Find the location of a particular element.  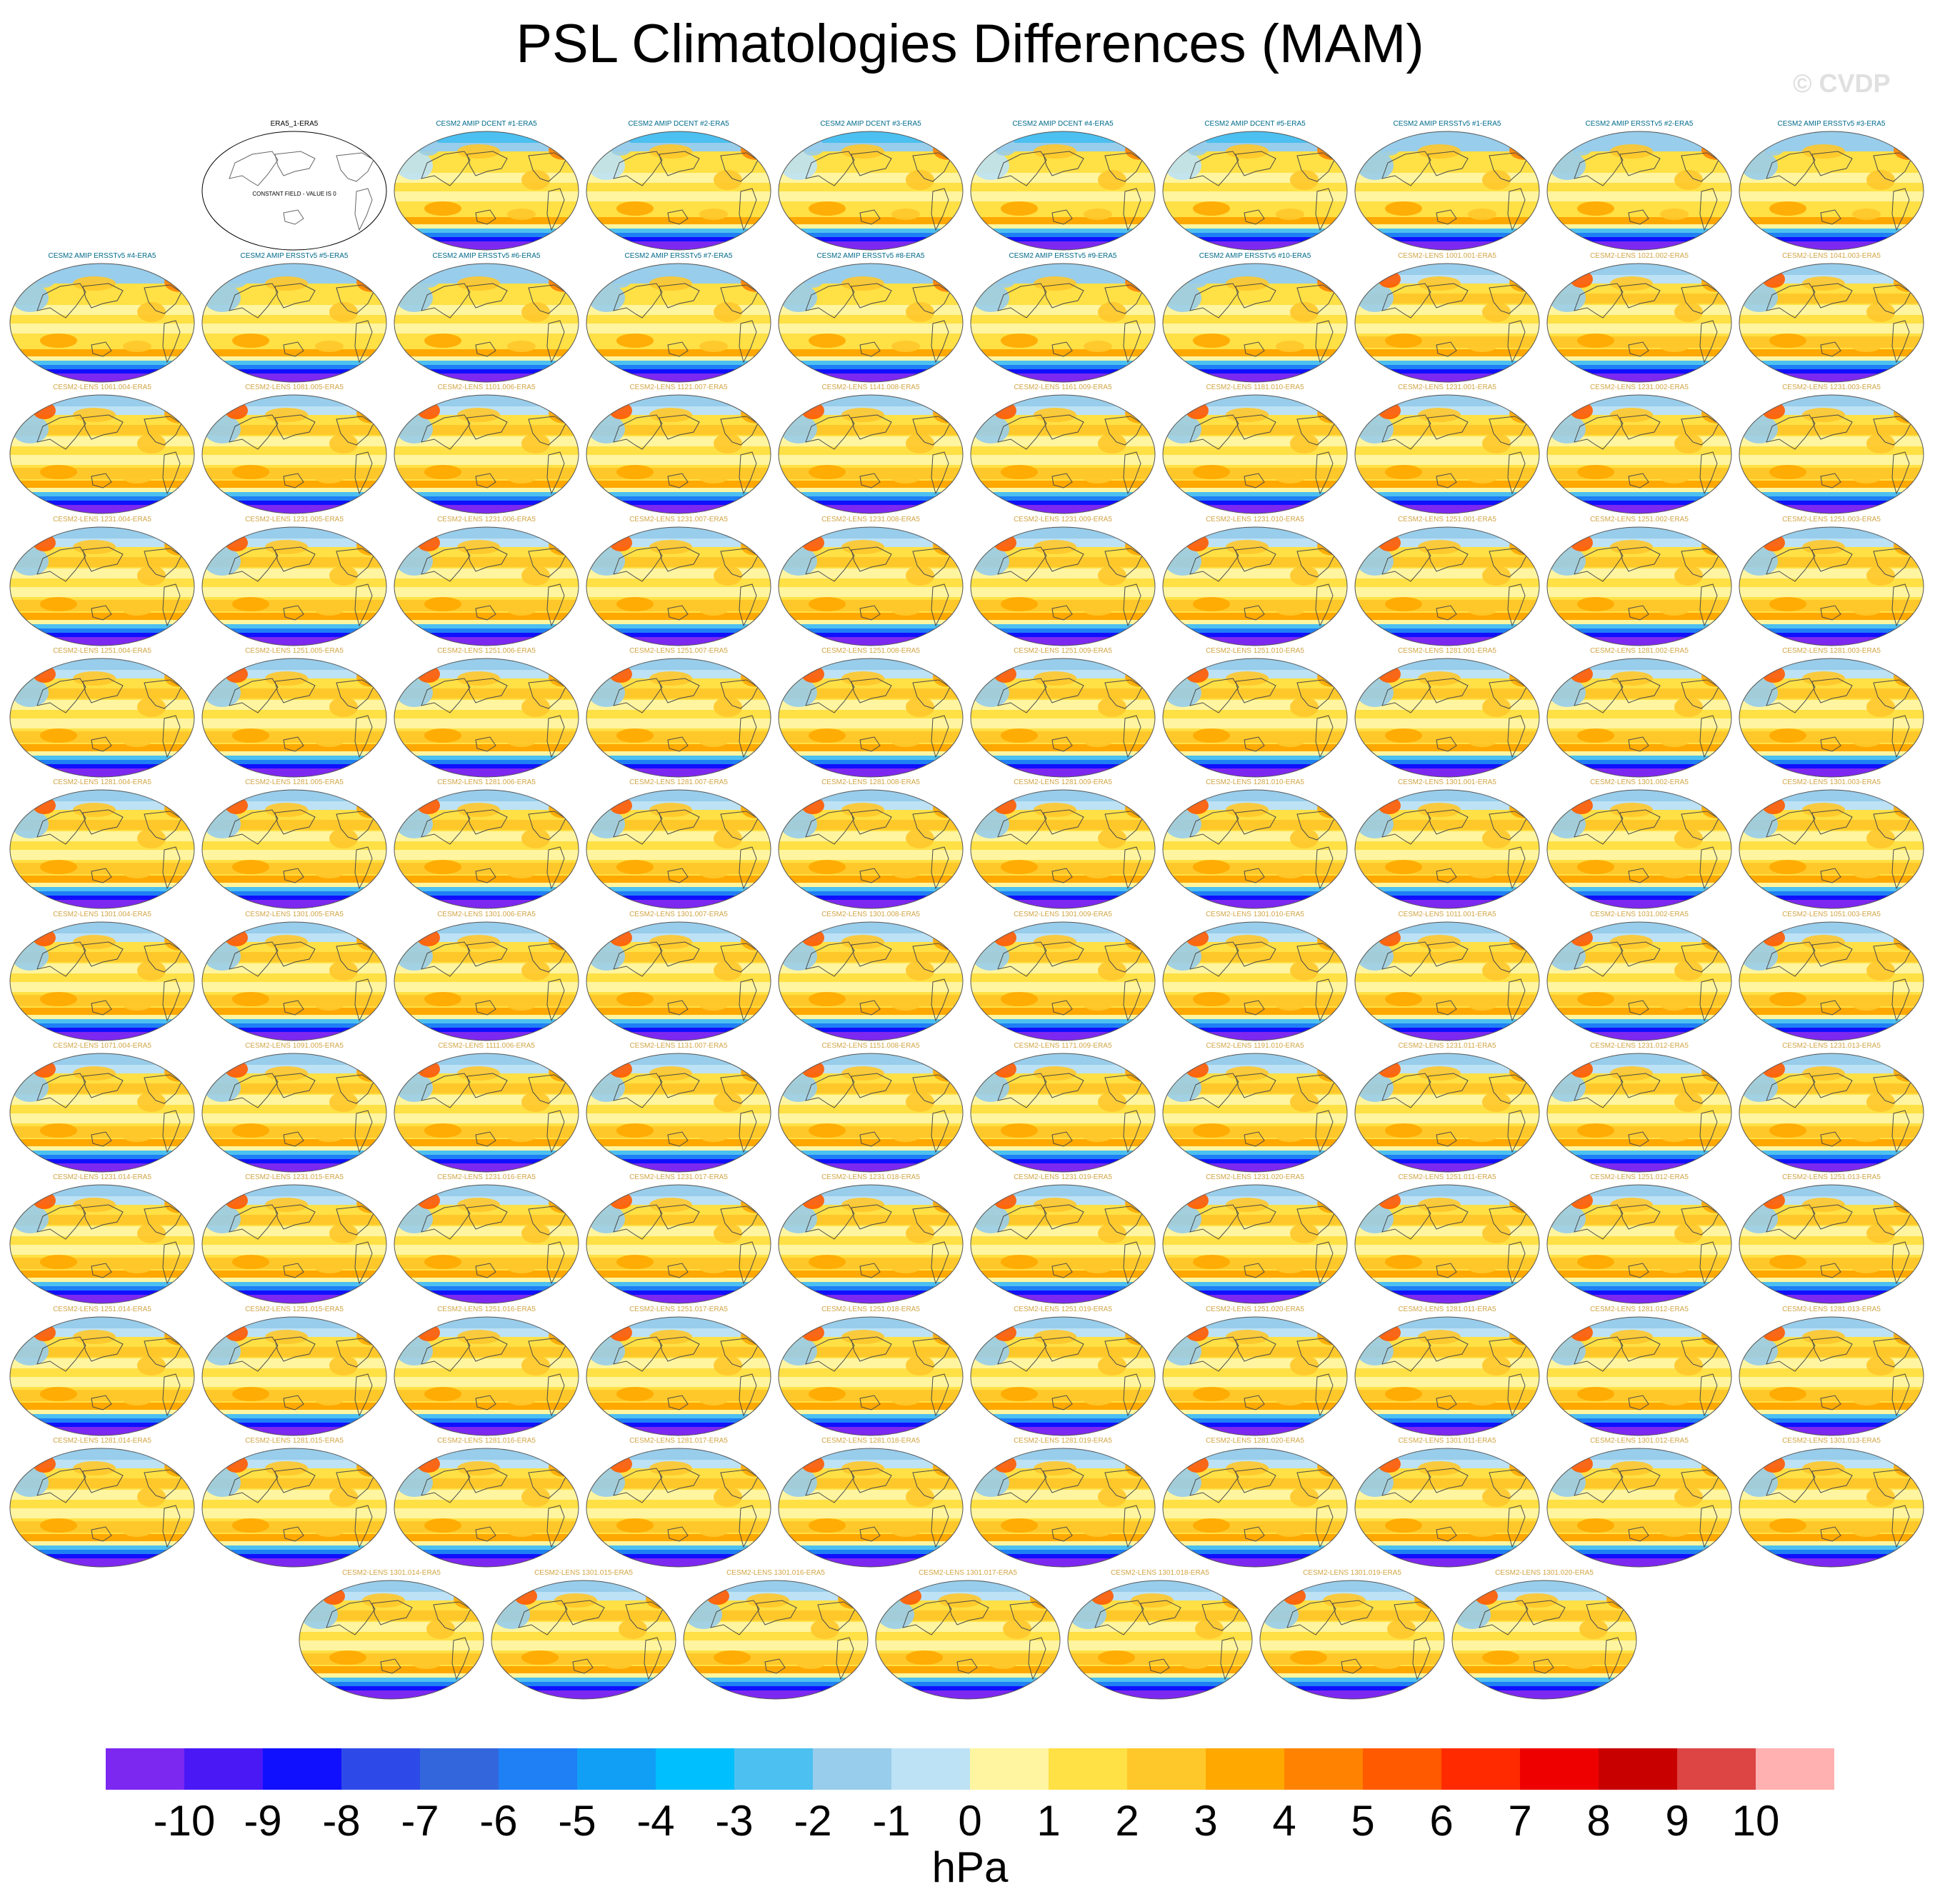

panel-title: CESM2-LENS 1301.019-ERA5 is located at coordinates (1352, 1573).